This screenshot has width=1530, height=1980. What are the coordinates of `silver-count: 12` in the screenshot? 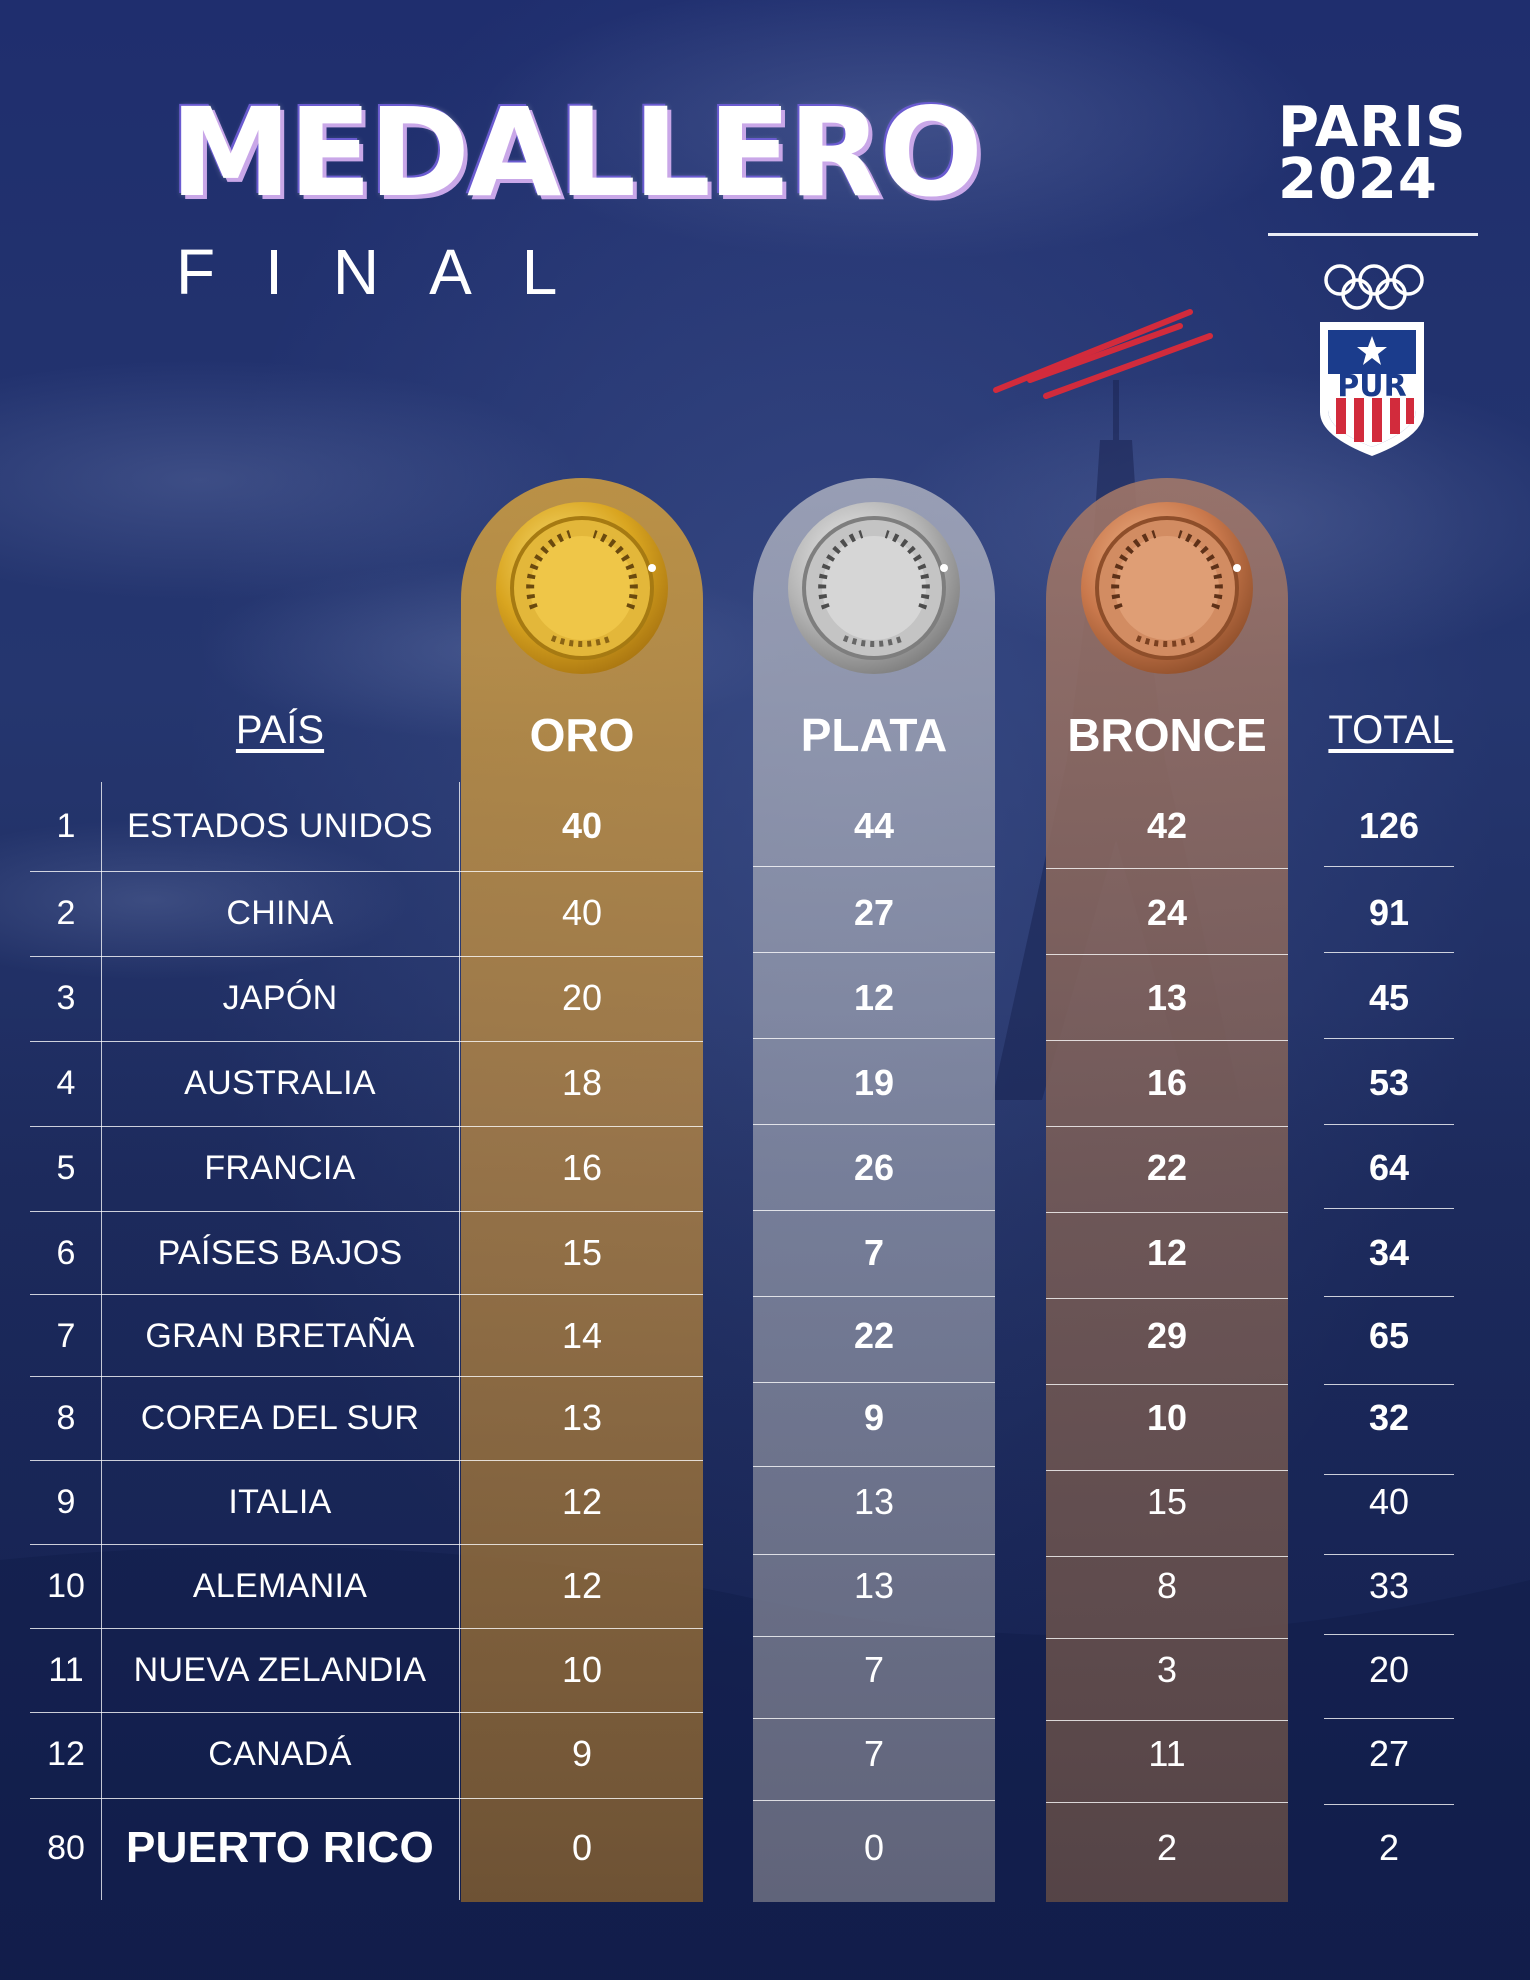 It's located at (874, 997).